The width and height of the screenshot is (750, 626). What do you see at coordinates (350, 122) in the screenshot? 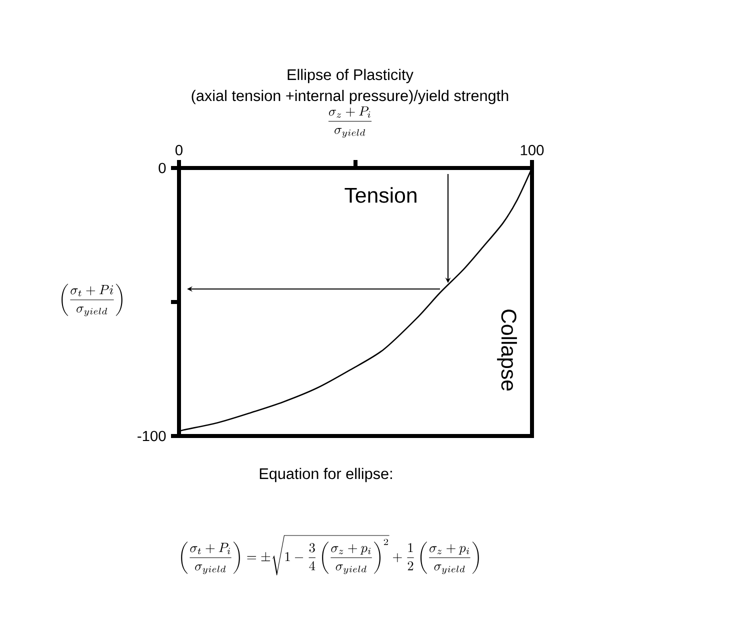
I see `x-axis-title: $\frac{\sigma_z + P_i}{\sigma_{yield}}$` at bounding box center [350, 122].